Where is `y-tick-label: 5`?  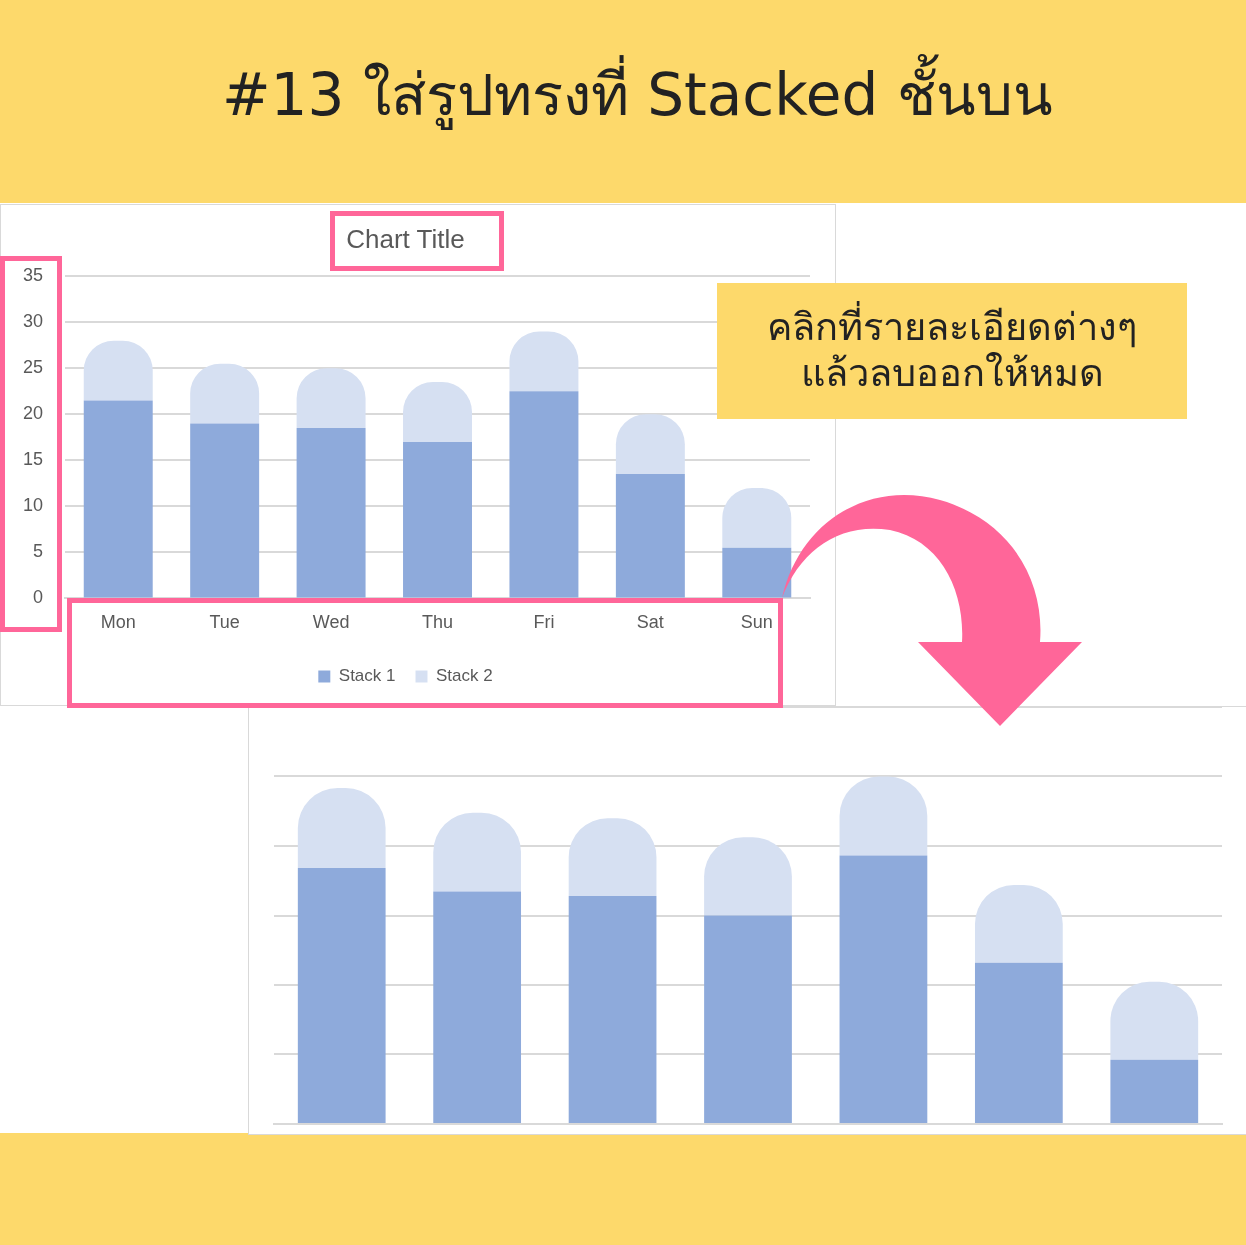 y-tick-label: 5 is located at coordinates (38, 551).